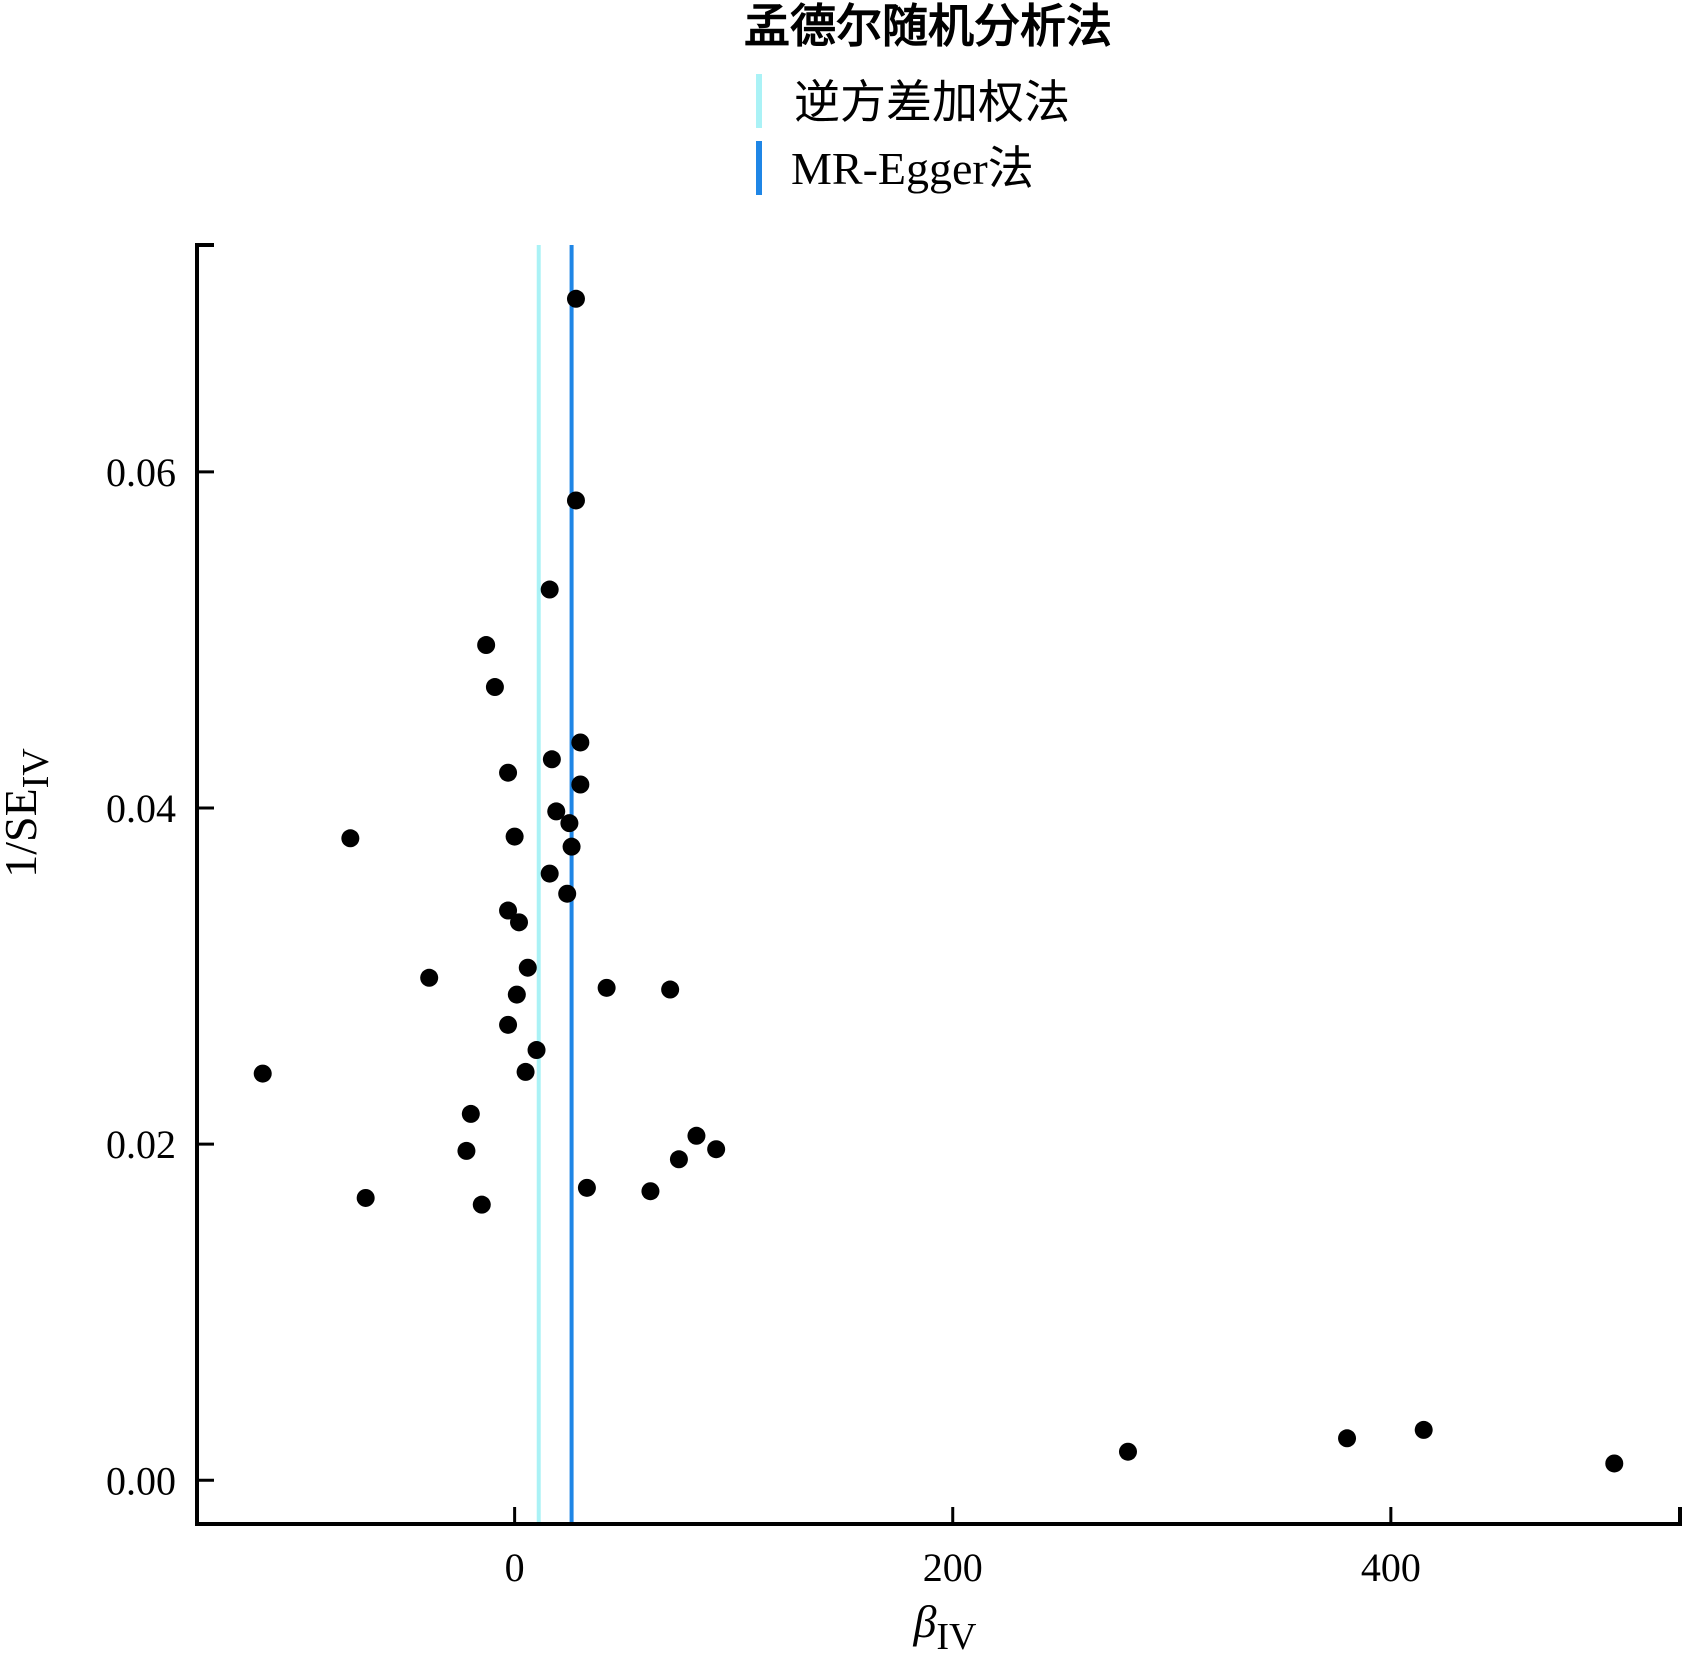 The height and width of the screenshot is (1669, 1684). I want to click on x-tick-label: 400, so click(1391, 1567).